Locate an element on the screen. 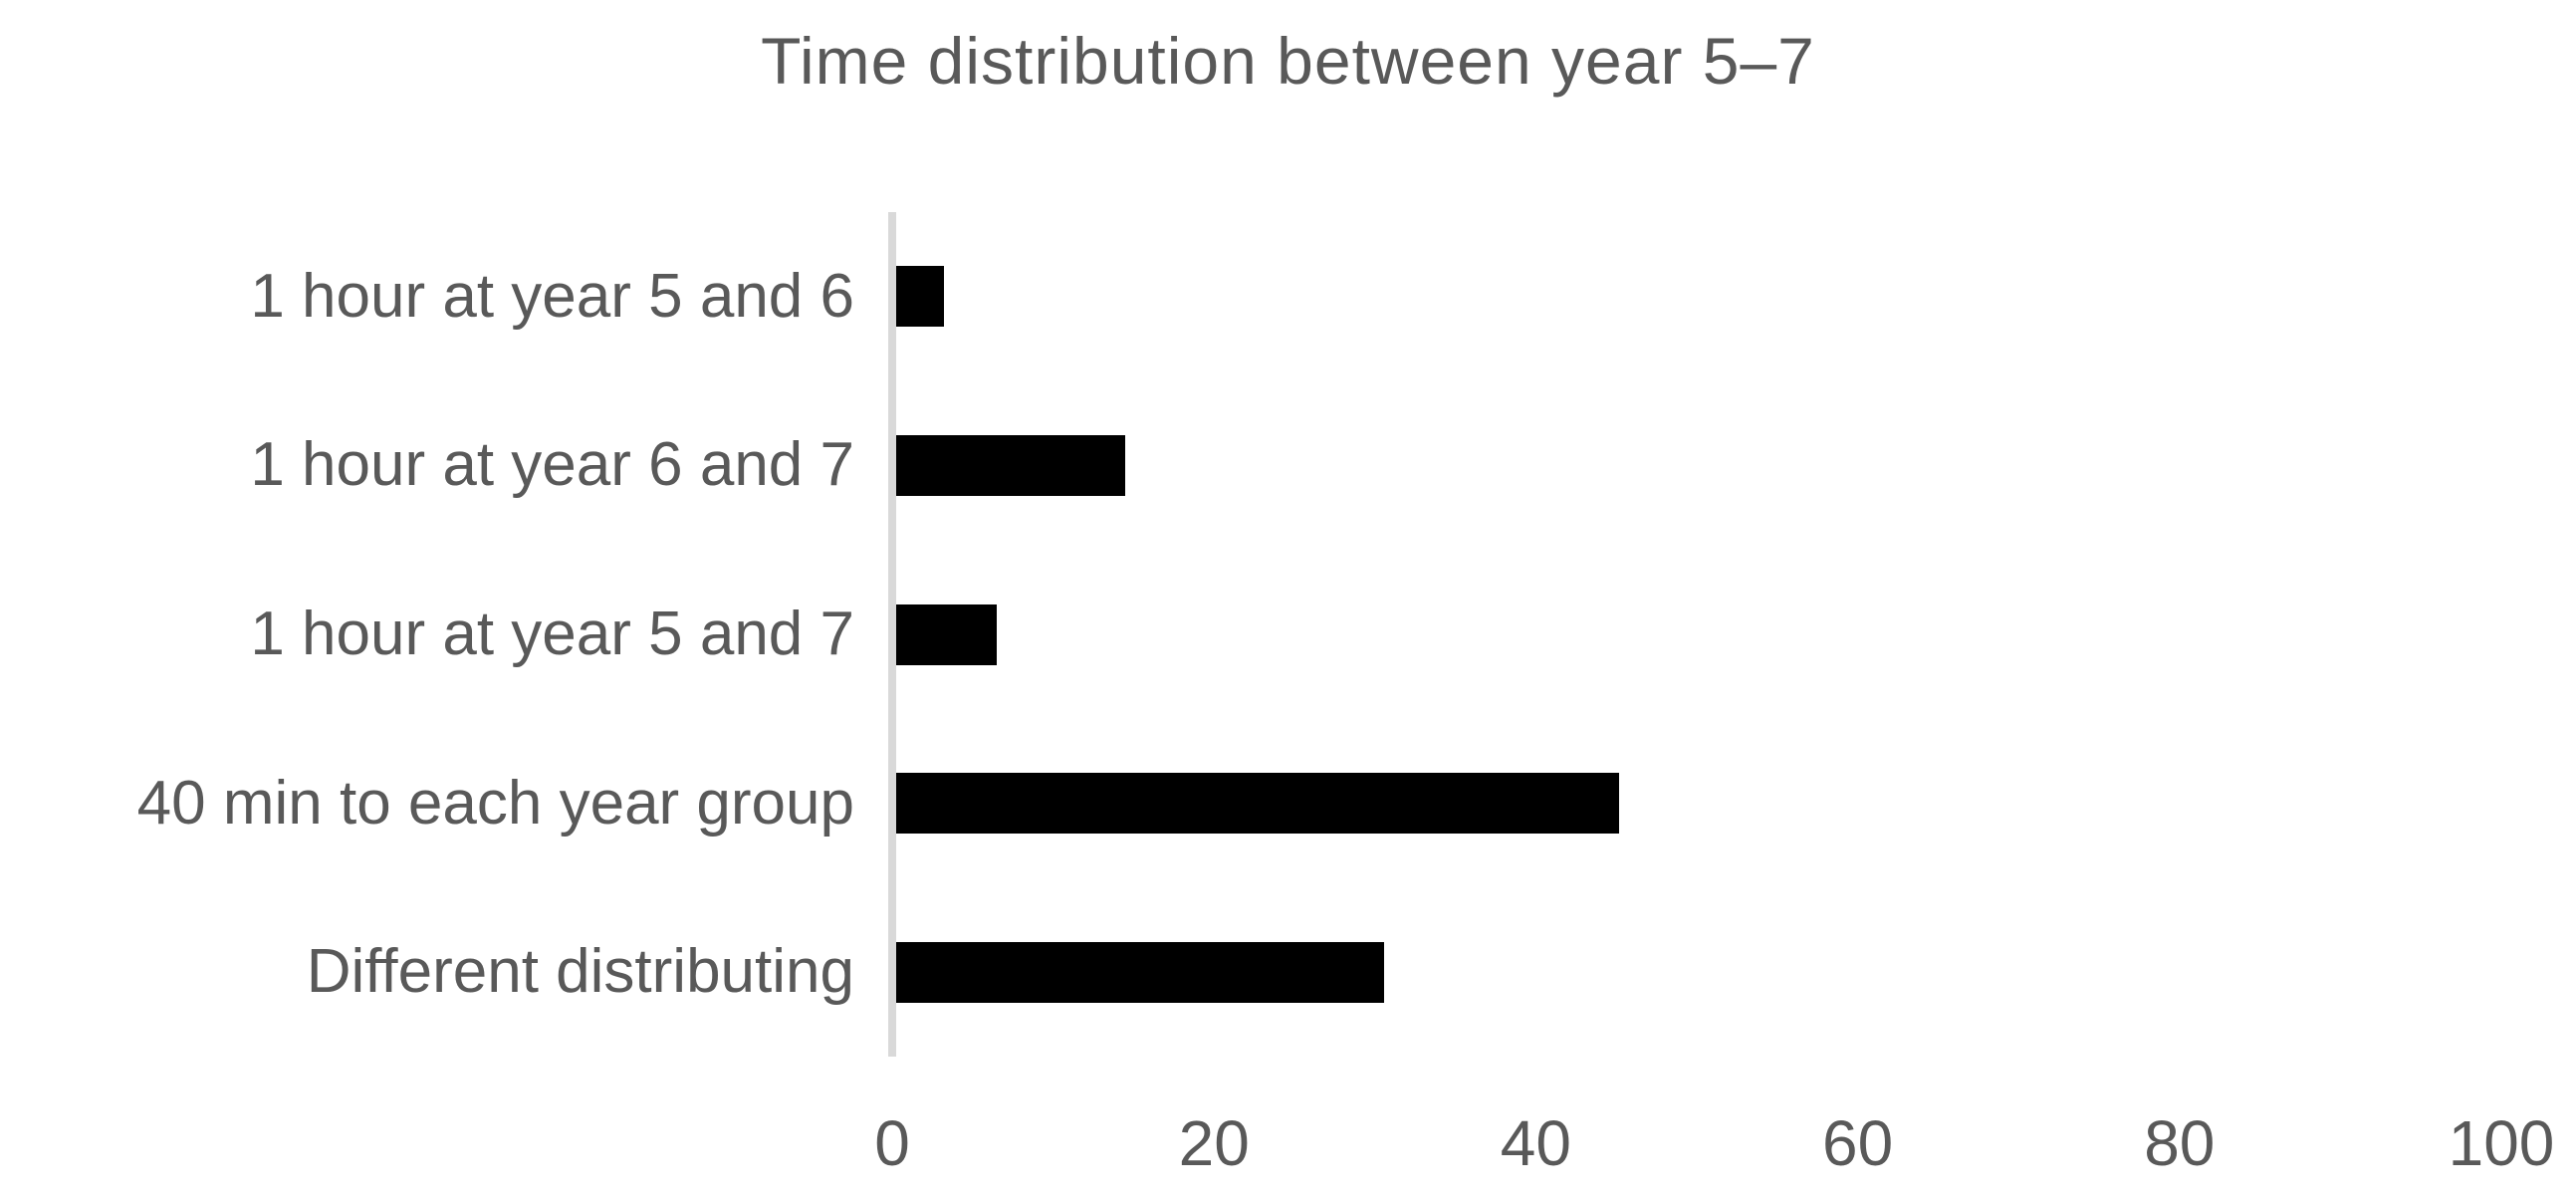 Image resolution: width=2576 pixels, height=1202 pixels. chart-title: Time distribution between year 5–7 is located at coordinates (1288, 61).